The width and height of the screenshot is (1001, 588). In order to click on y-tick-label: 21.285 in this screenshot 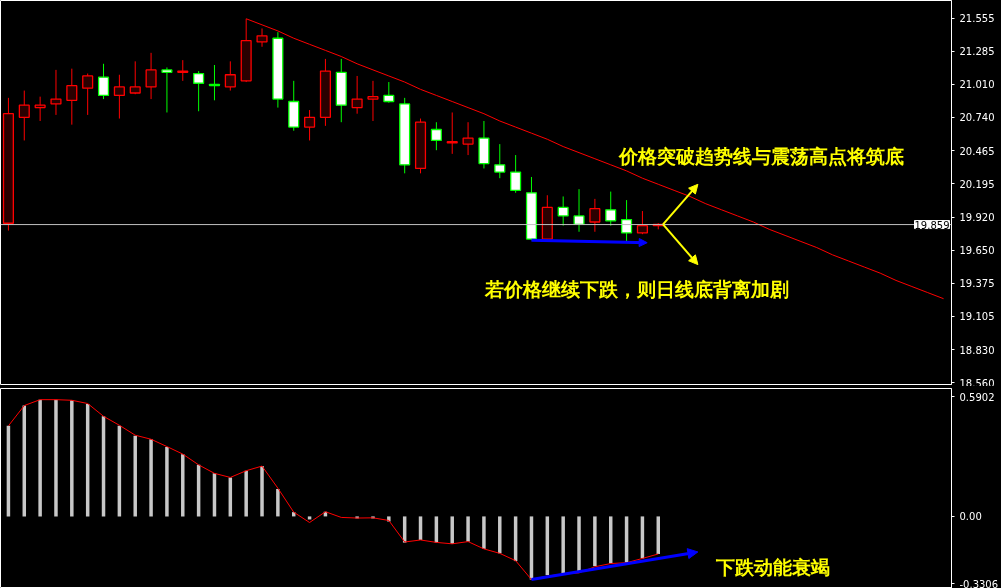, I will do `click(977, 52)`.